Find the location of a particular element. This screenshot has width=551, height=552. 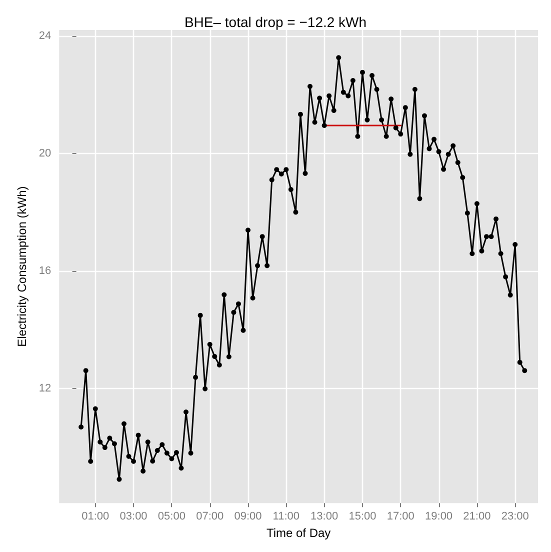

x-tick-label: 17:00 is located at coordinates (400, 516).